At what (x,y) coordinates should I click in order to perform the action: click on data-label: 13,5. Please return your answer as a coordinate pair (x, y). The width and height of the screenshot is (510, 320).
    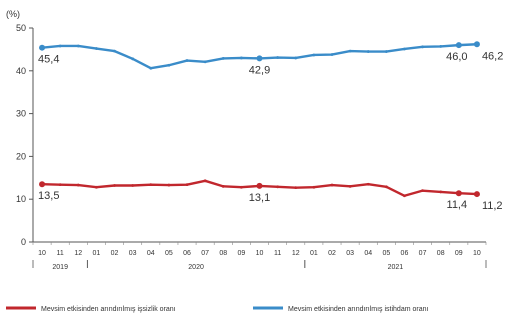
    Looking at the image, I should click on (48, 196).